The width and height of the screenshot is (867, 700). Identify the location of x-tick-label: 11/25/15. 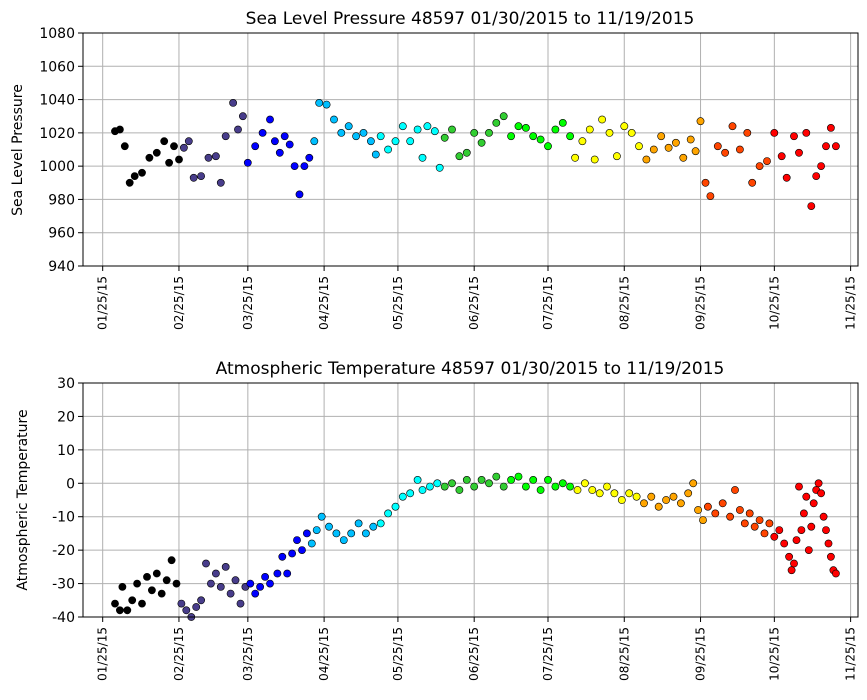
(851, 654).